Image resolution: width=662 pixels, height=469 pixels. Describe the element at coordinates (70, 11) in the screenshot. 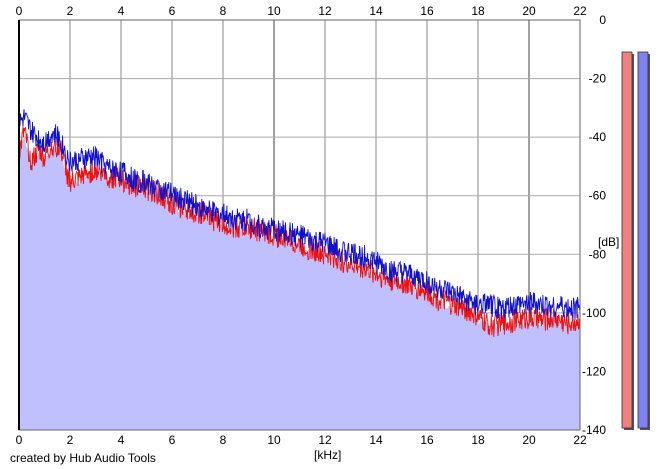

I see `x-tick-label-top: 2` at that location.